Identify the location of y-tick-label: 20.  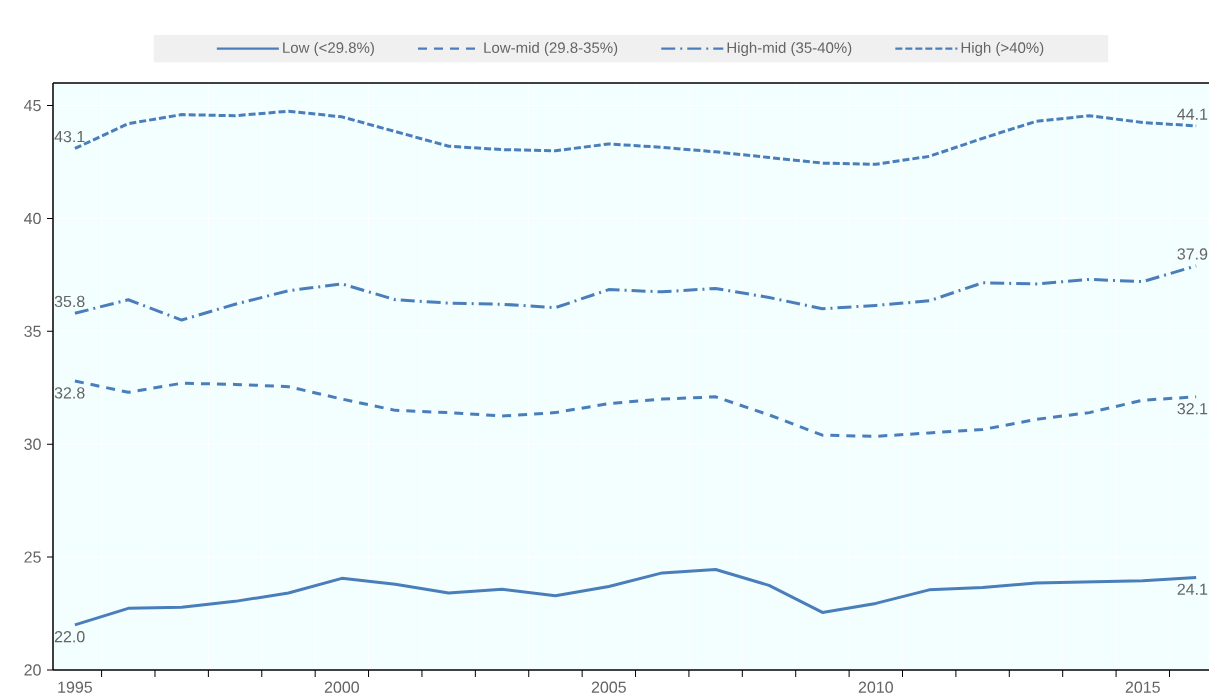
(32, 670).